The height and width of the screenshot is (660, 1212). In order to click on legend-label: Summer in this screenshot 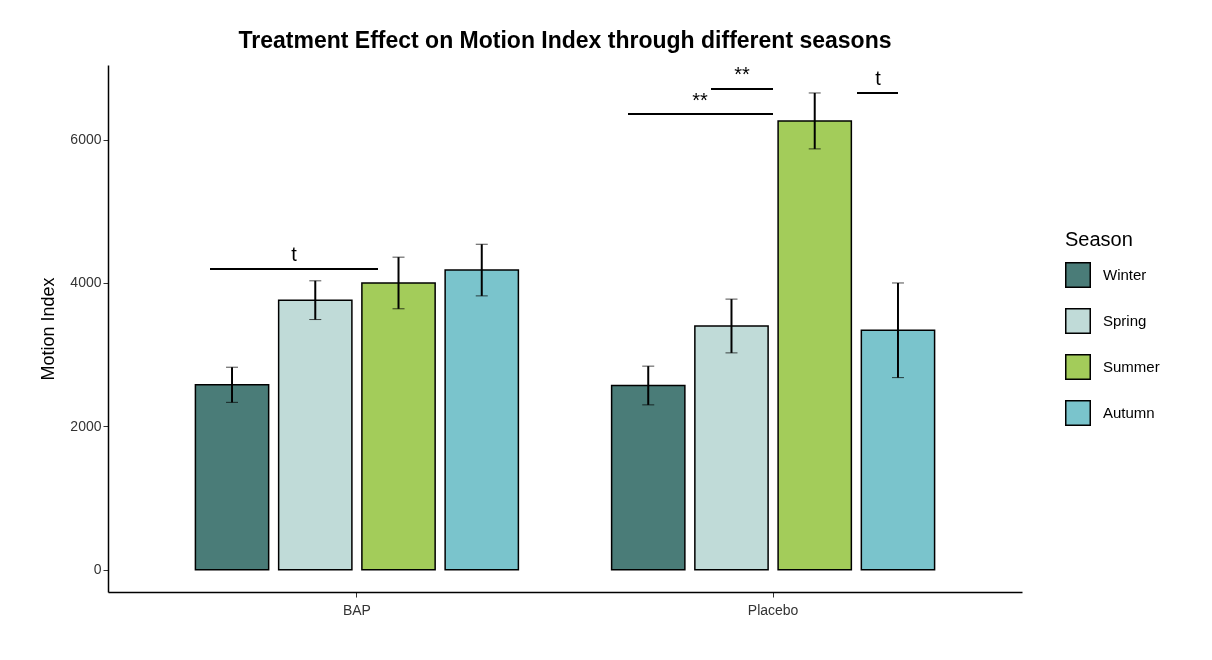, I will do `click(1131, 366)`.